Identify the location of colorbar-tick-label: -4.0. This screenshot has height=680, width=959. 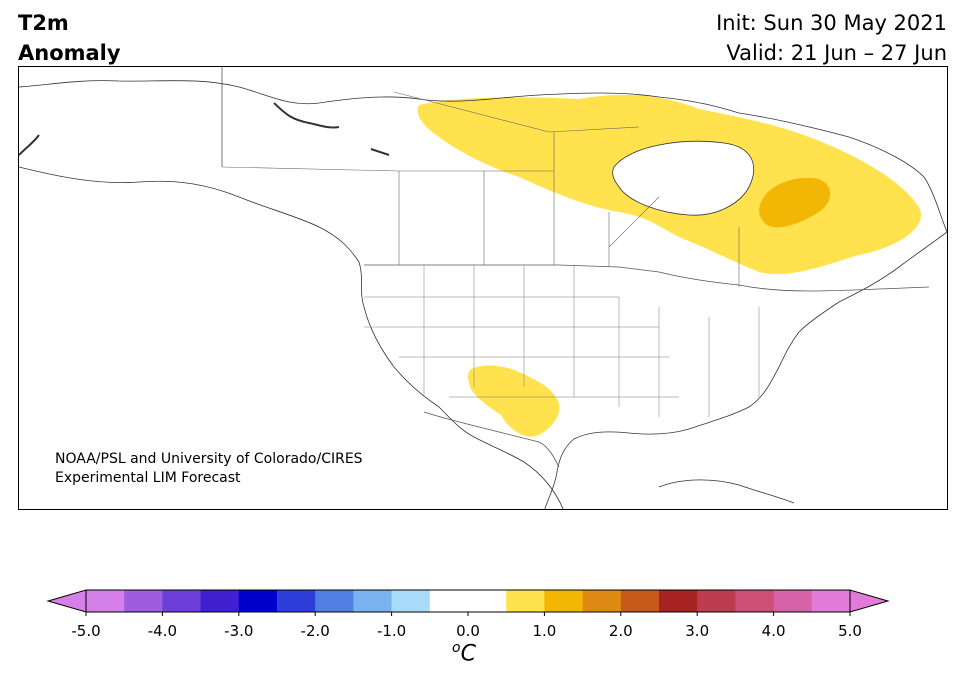
(162, 631).